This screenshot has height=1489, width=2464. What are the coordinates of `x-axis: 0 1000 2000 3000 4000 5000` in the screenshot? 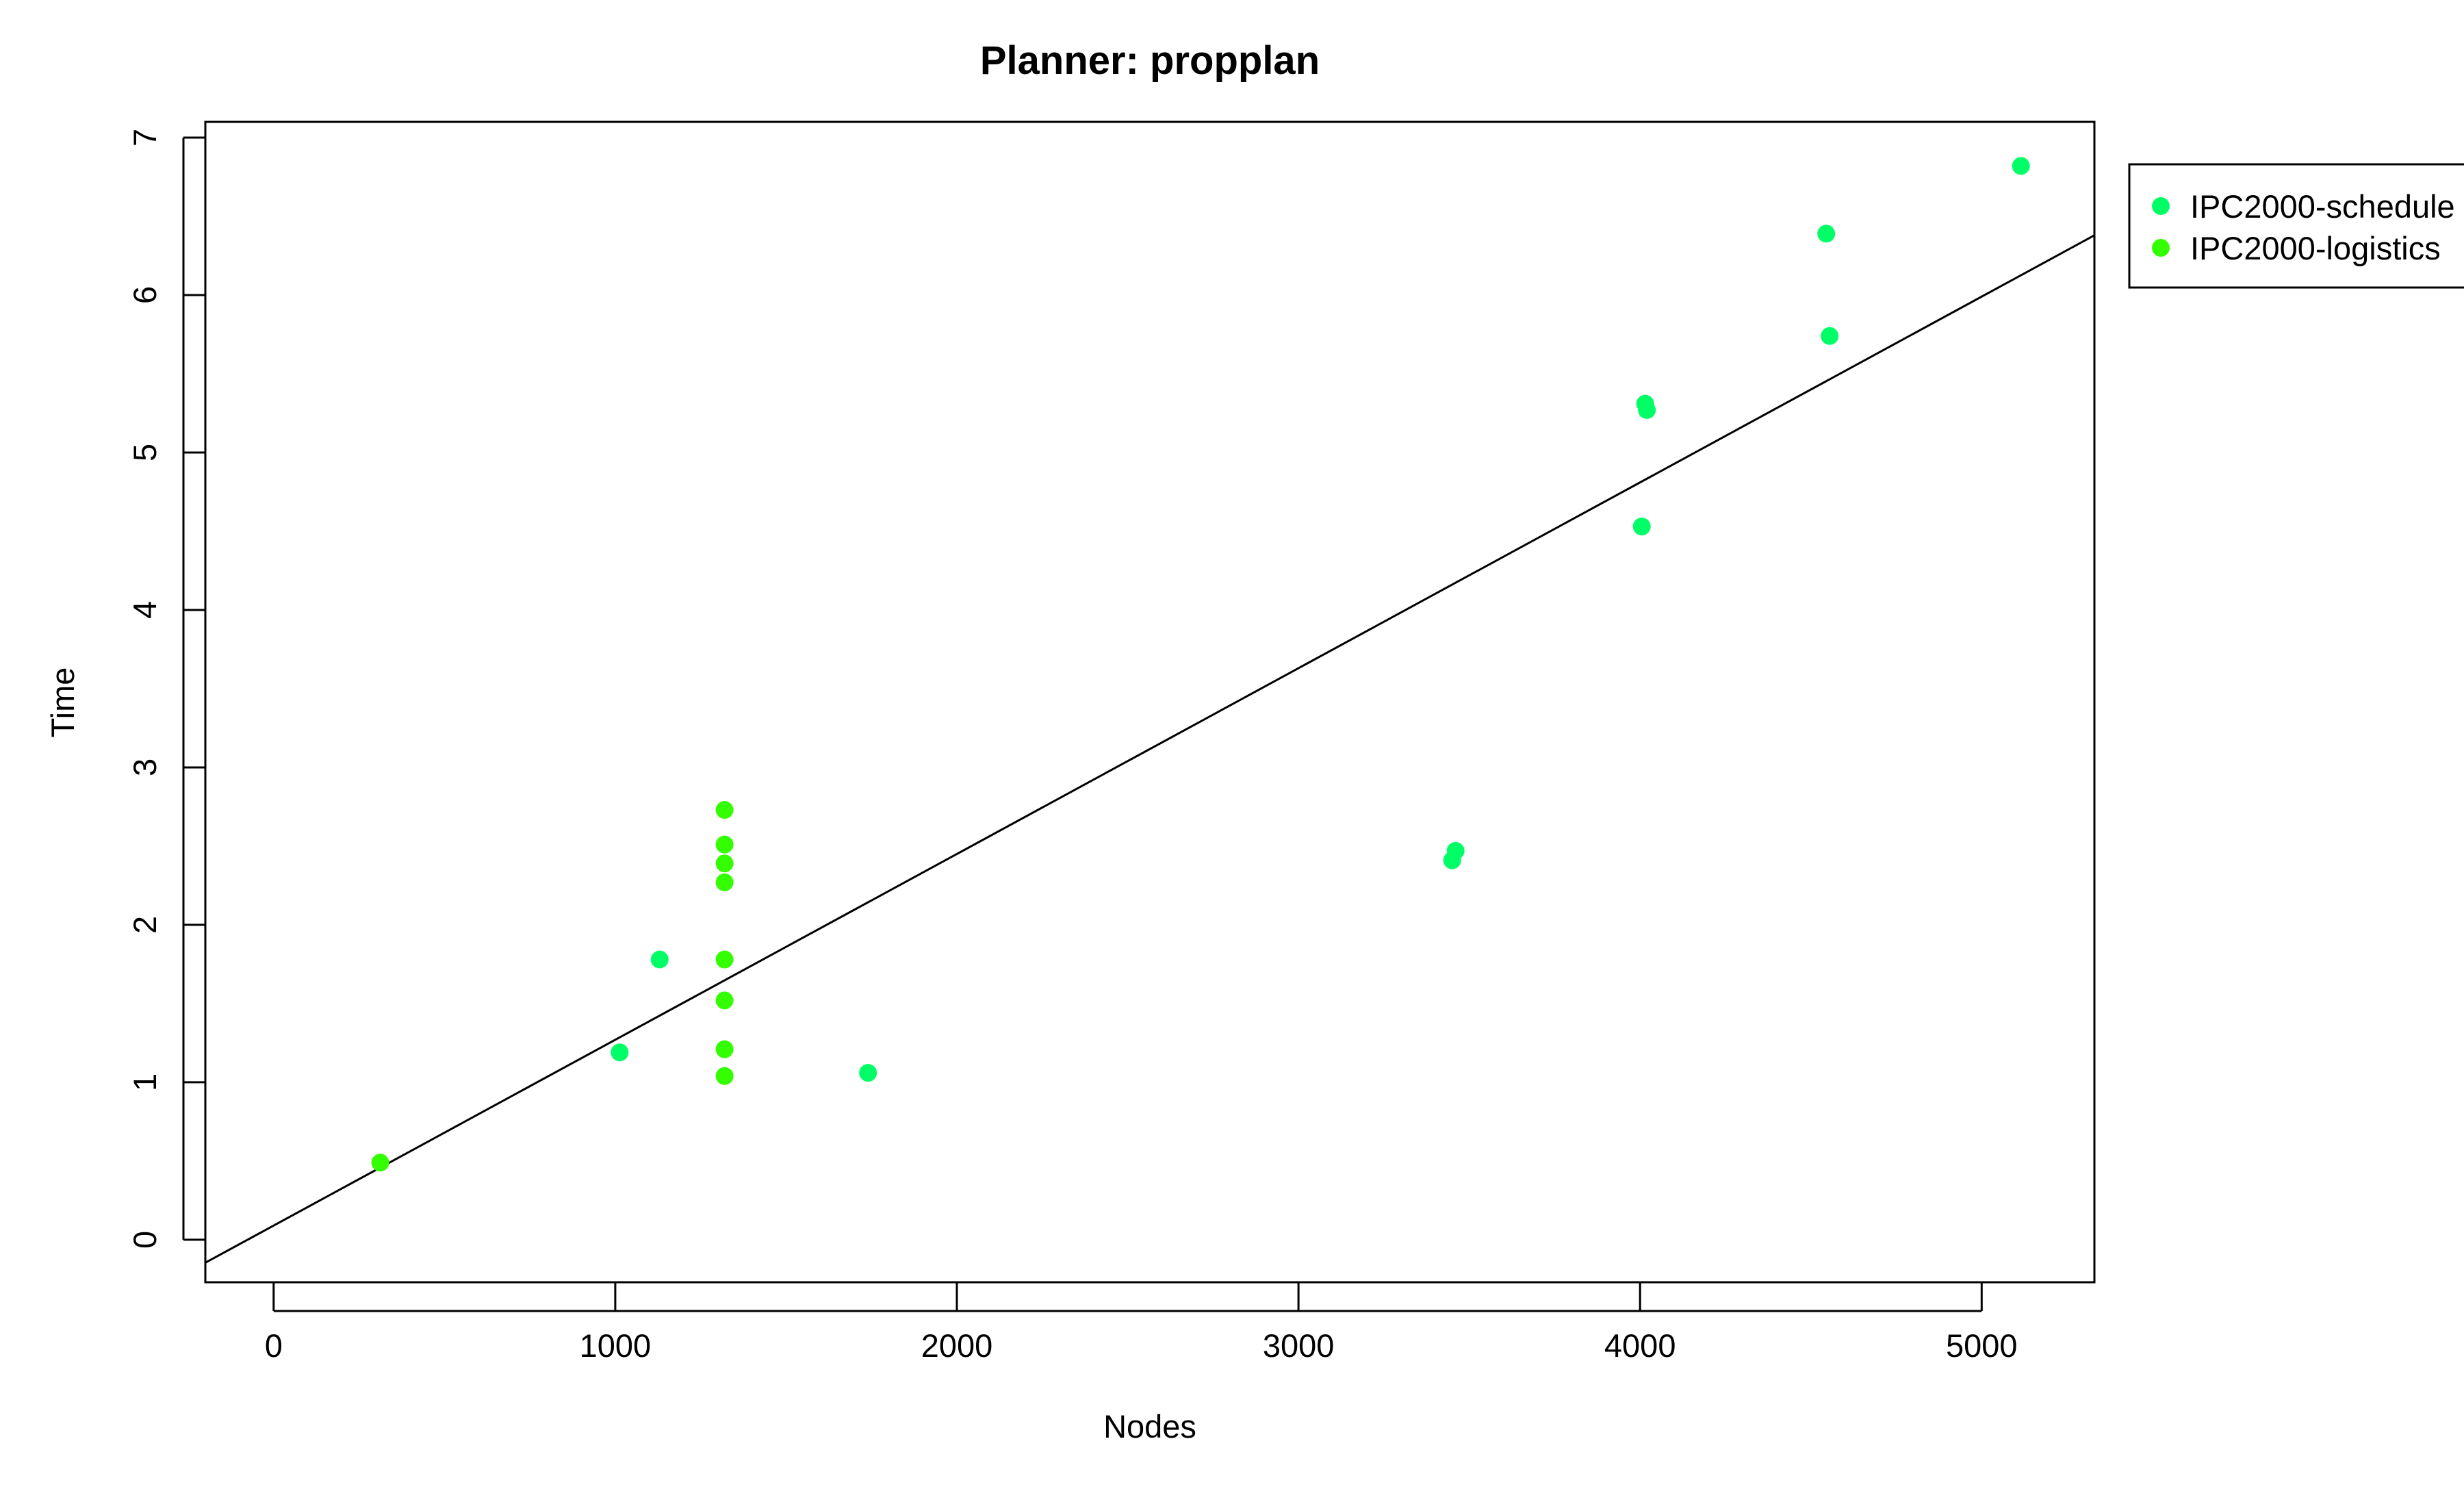 It's located at (1141, 1323).